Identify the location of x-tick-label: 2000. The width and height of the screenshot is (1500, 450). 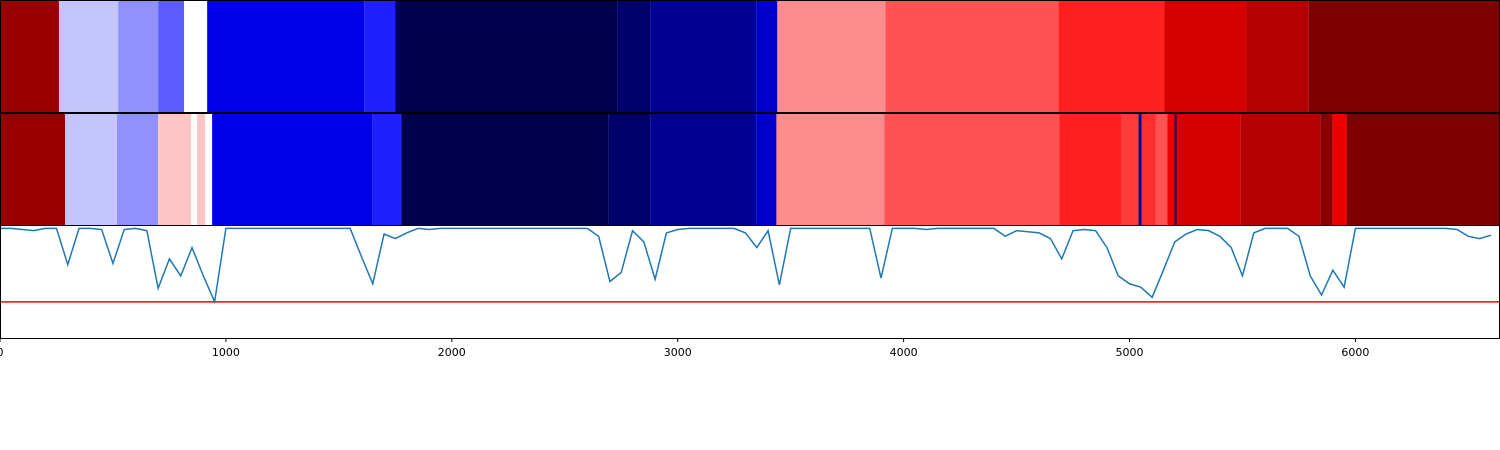
(452, 352).